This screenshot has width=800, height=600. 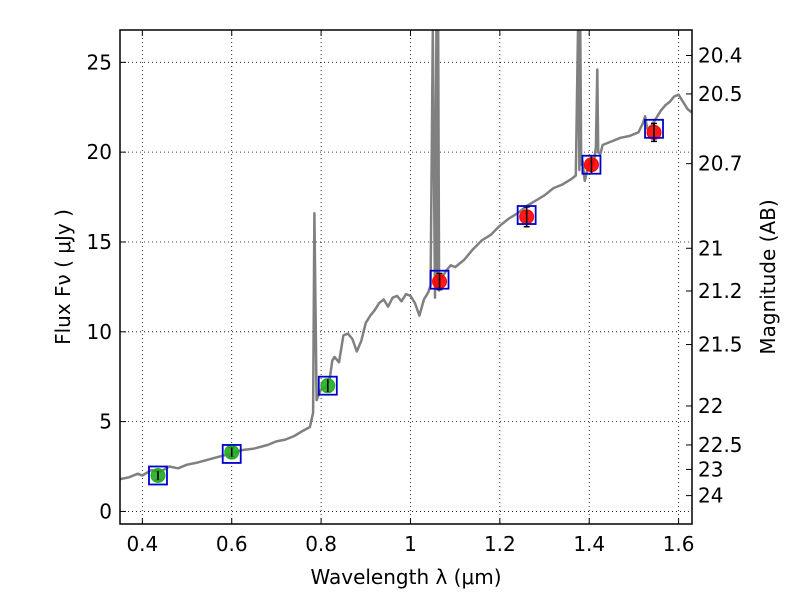 What do you see at coordinates (405, 577) in the screenshot?
I see `x-axis-label: Wavelength λ (μm)` at bounding box center [405, 577].